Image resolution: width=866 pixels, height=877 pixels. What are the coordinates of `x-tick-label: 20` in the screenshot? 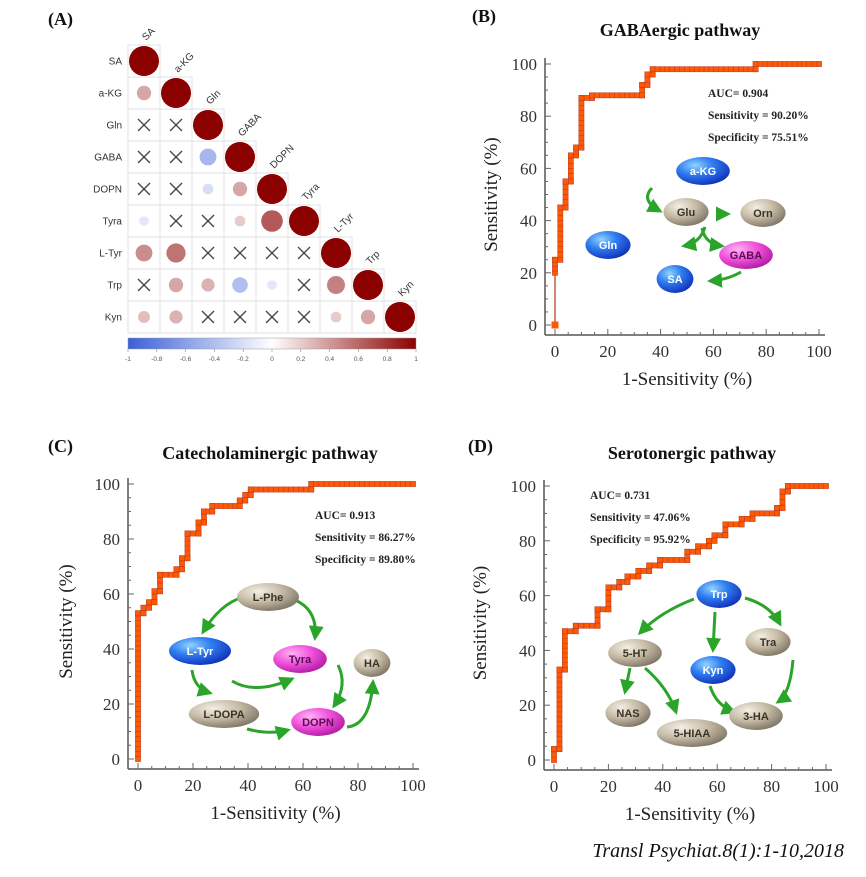 It's located at (608, 786).